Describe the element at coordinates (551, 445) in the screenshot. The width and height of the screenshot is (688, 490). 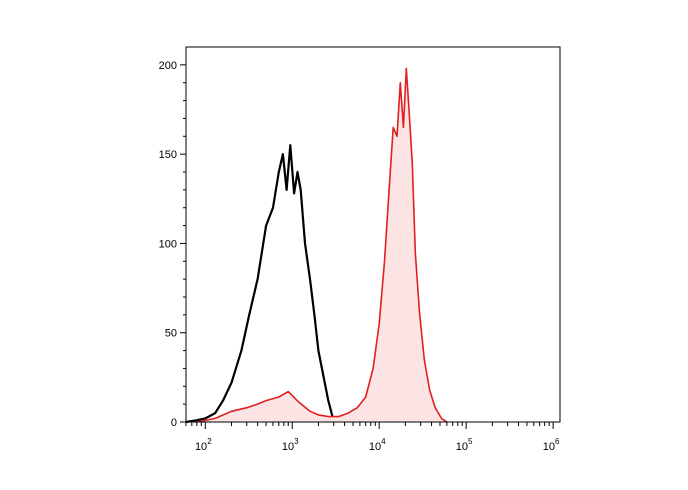
I see `x-tick-label-1000000: 10⁶` at that location.